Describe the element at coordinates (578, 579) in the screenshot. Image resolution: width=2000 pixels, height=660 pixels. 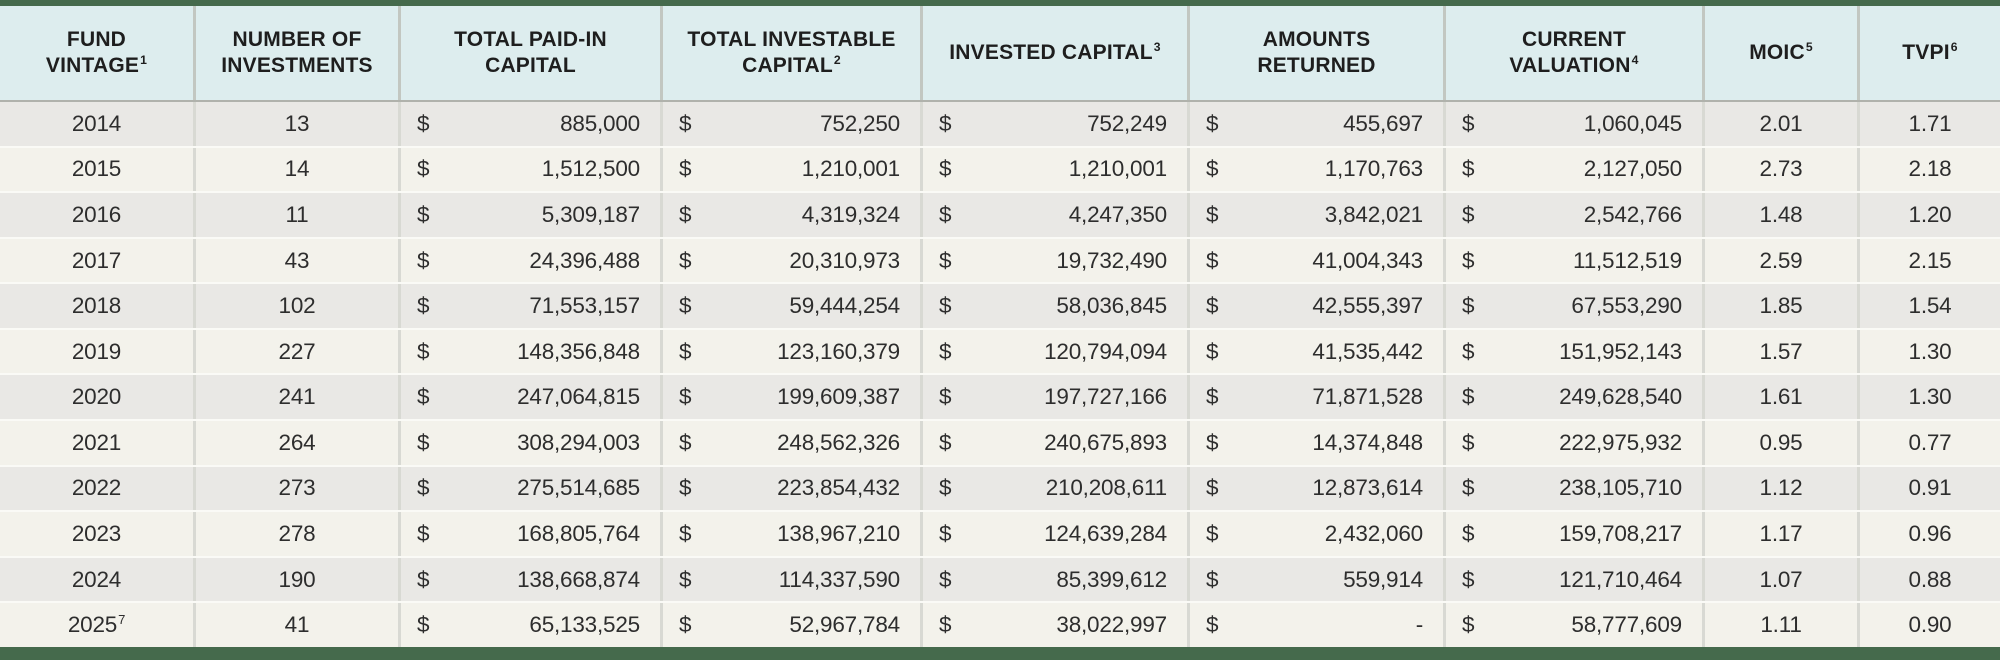
I see `cell-value: 138,668,874` at that location.